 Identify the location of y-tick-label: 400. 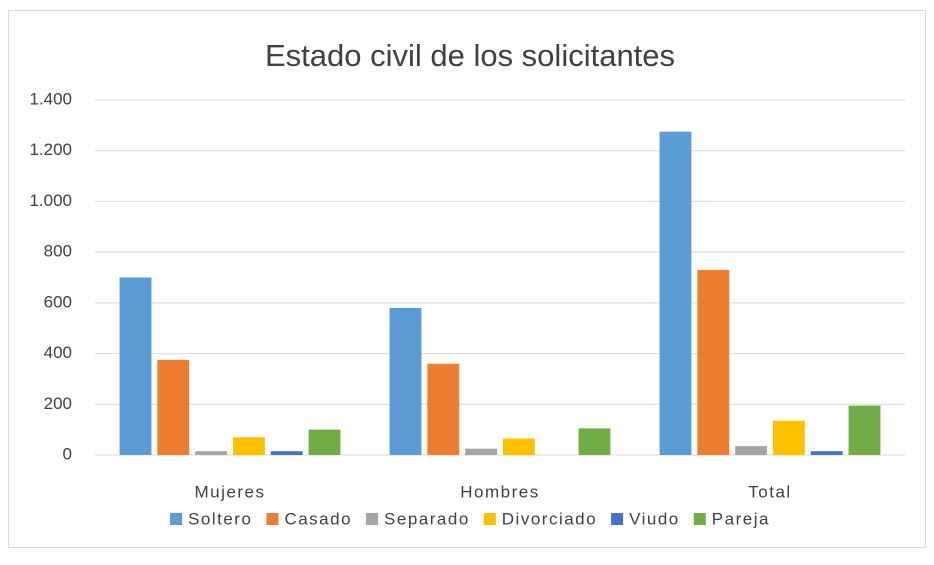
(58, 352).